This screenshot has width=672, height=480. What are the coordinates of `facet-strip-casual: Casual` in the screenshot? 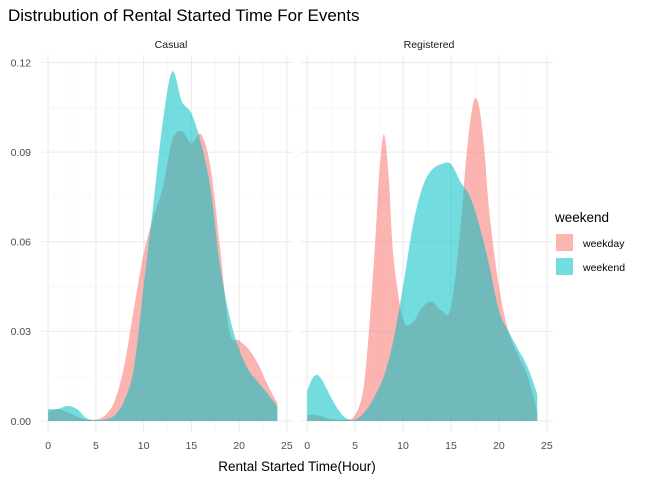 It's located at (171, 45).